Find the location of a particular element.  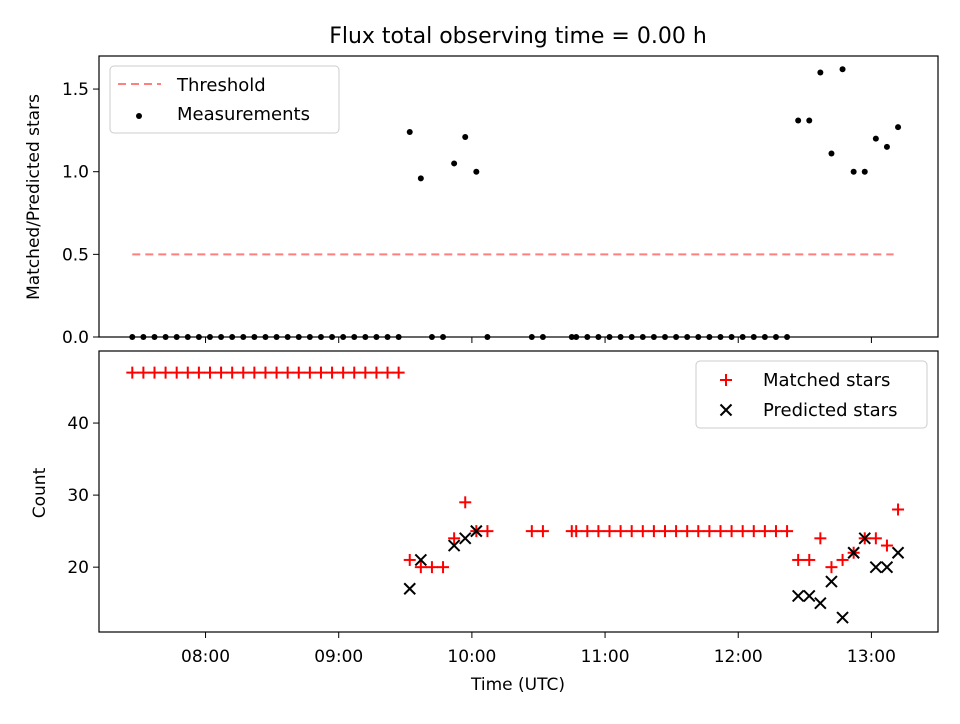

legend-predicted-label: Predicted stars is located at coordinates (830, 410).